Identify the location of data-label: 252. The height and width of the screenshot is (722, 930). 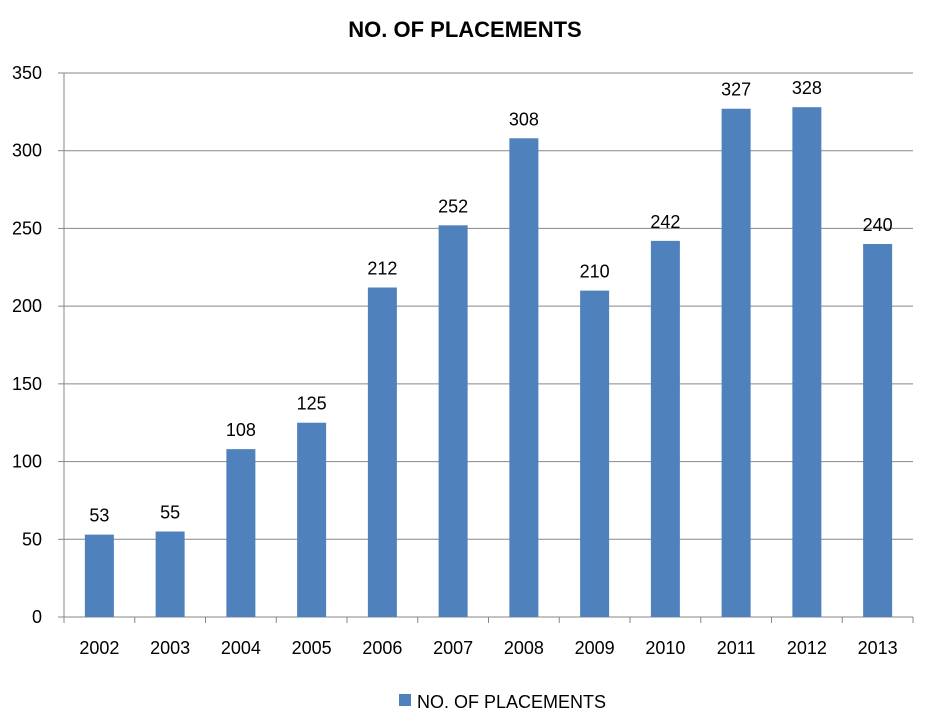
(453, 206).